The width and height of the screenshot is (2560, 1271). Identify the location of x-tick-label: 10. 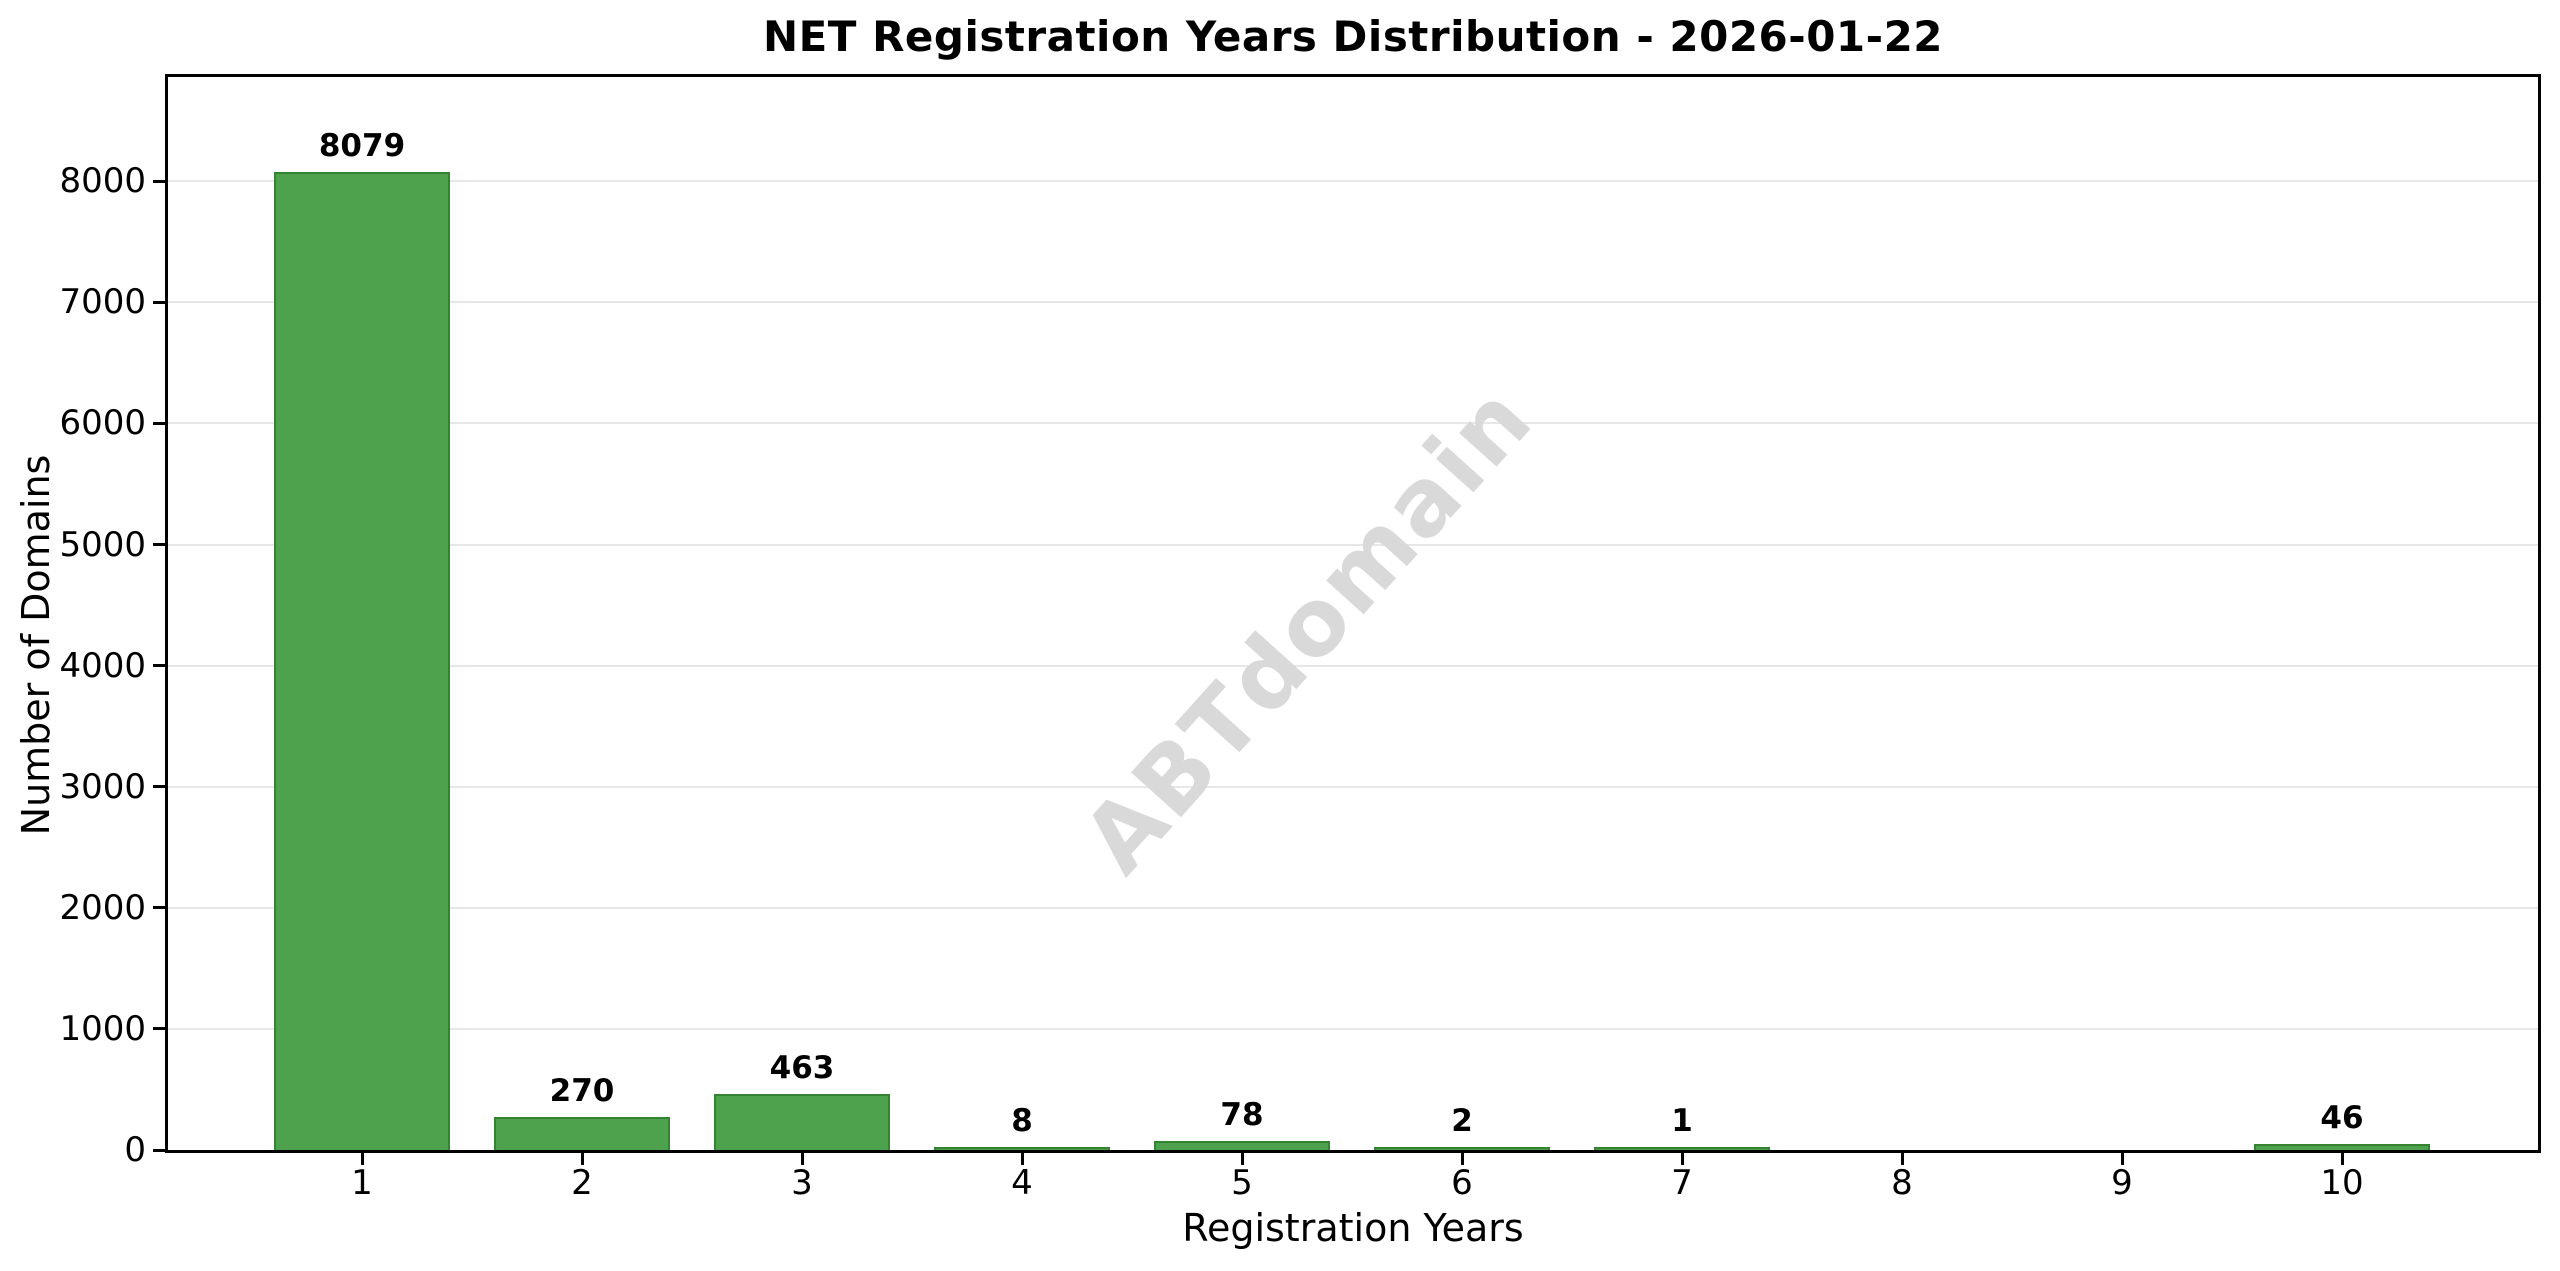
(2342, 1183).